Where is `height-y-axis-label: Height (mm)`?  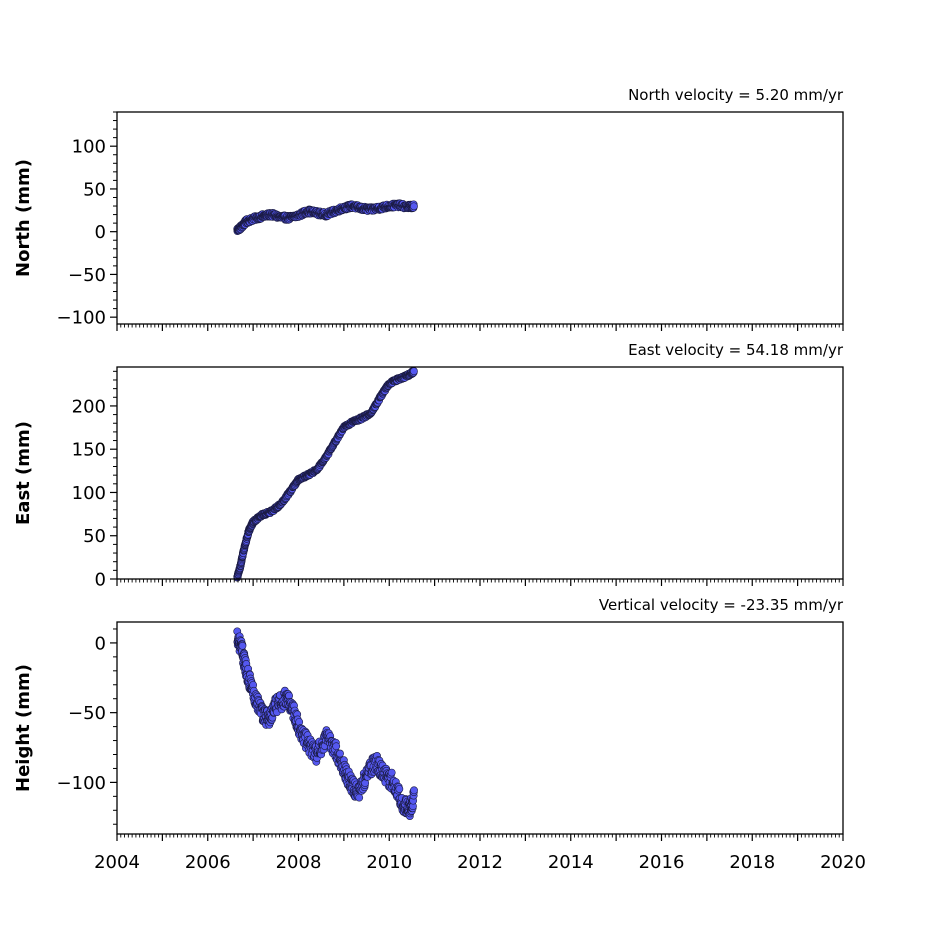 height-y-axis-label: Height (mm) is located at coordinates (23, 728).